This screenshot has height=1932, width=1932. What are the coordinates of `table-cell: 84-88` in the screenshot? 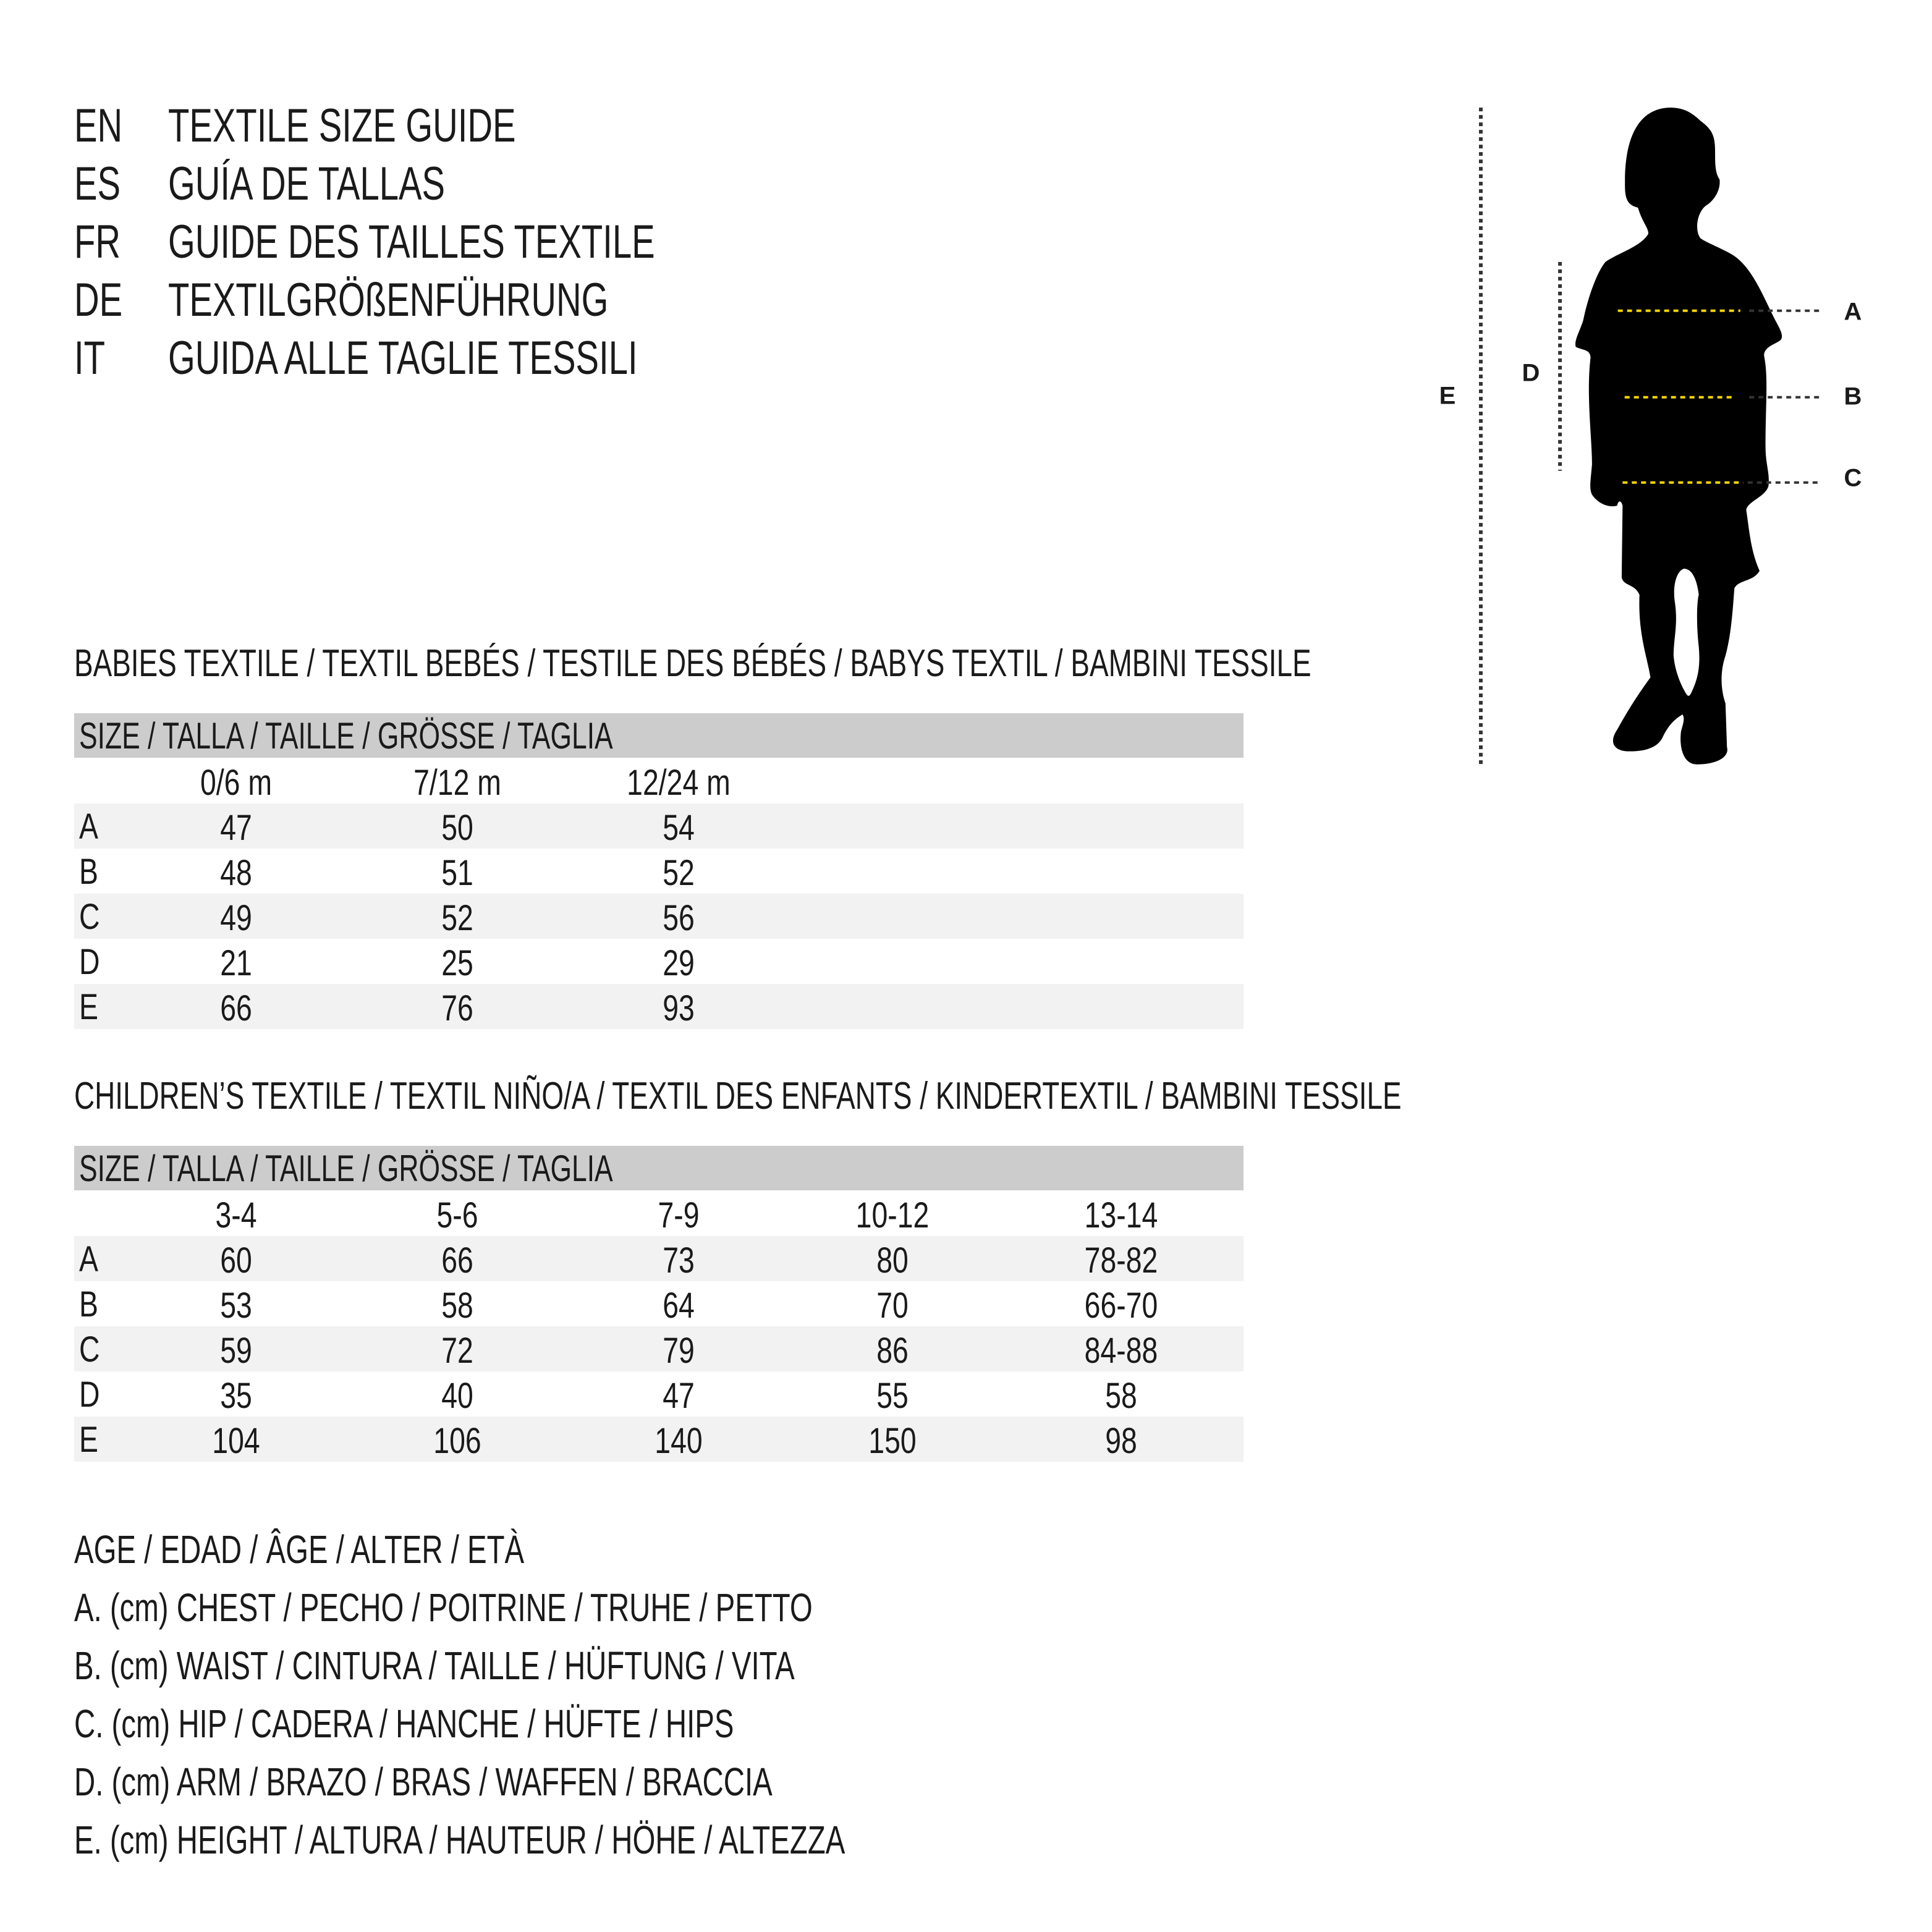 It's located at (1121, 1351).